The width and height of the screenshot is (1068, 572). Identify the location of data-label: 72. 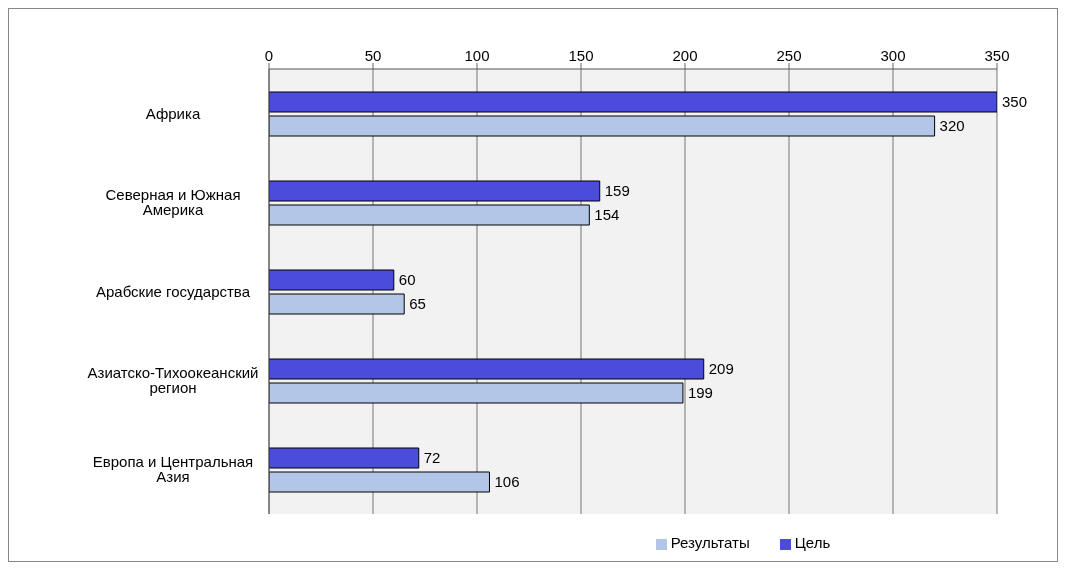
(432, 458).